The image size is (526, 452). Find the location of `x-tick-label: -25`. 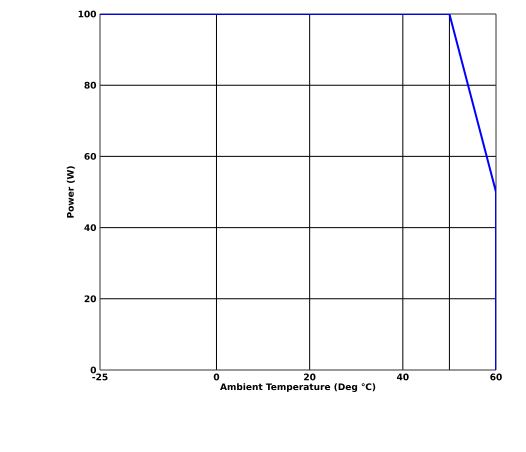

x-tick-label: -25 is located at coordinates (100, 377).